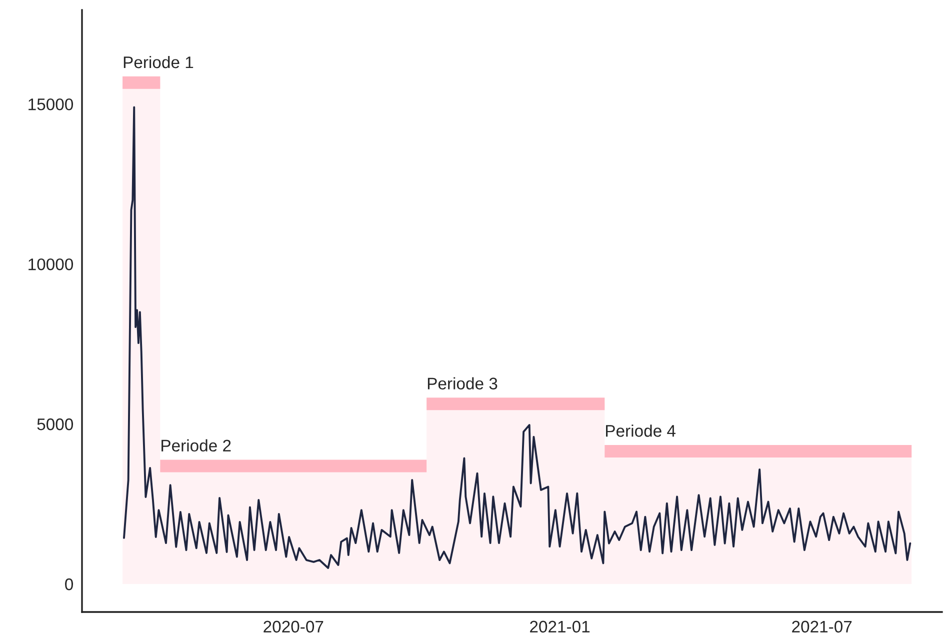 The height and width of the screenshot is (638, 944). What do you see at coordinates (159, 62) in the screenshot?
I see `annotation: Periode 1` at bounding box center [159, 62].